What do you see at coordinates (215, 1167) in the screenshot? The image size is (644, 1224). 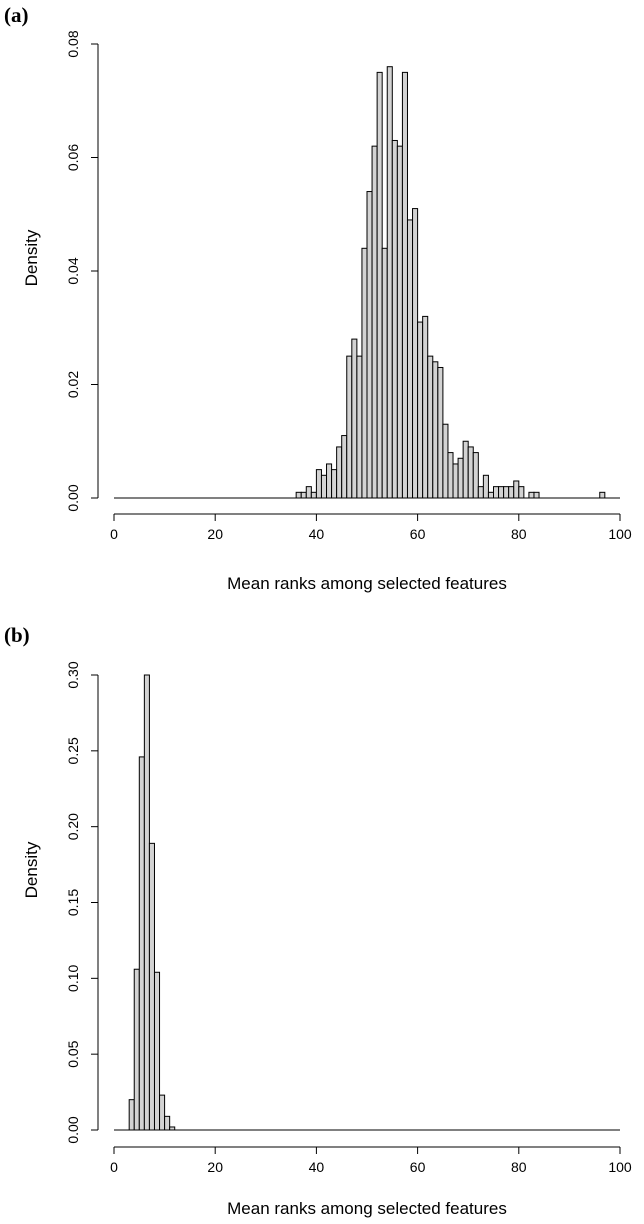 I see `panel-b-x-tick-label: 20` at bounding box center [215, 1167].